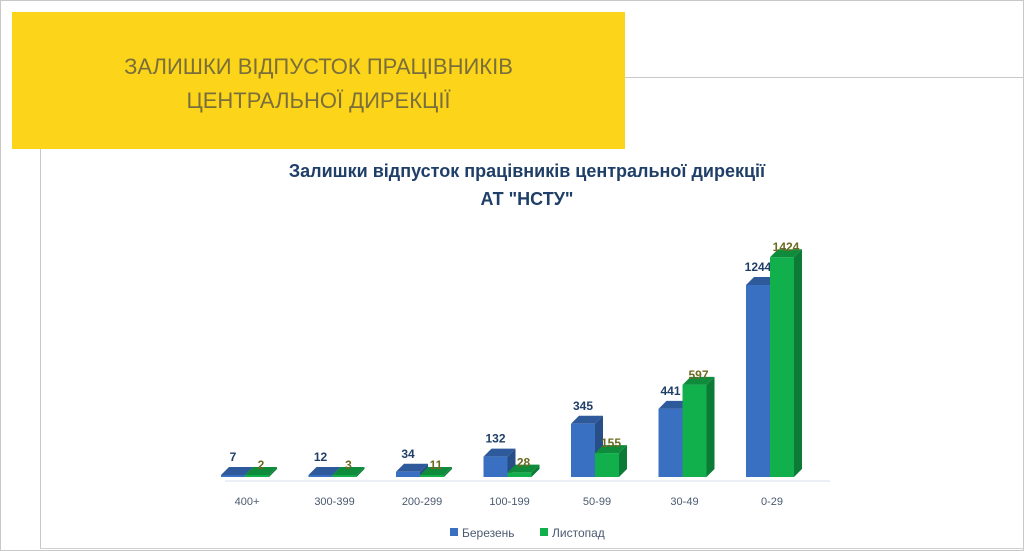  I want to click on data-label: 28, so click(524, 463).